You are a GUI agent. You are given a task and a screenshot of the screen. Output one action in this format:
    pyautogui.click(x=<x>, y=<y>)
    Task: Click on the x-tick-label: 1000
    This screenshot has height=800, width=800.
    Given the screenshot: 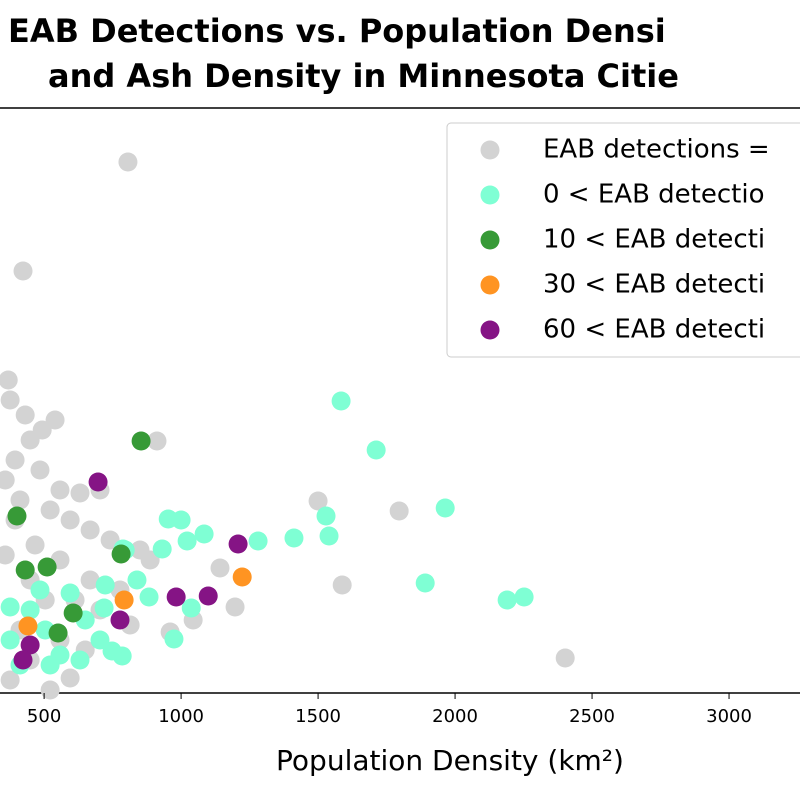 What is the action you would take?
    pyautogui.click(x=181, y=716)
    